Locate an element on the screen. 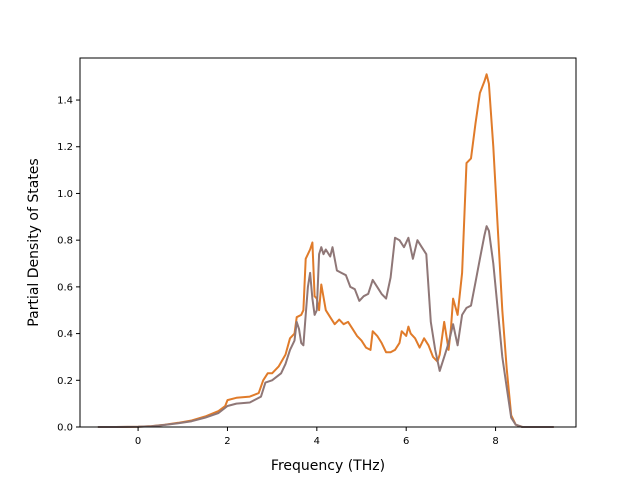  x-tick-label: 2 is located at coordinates (227, 441).